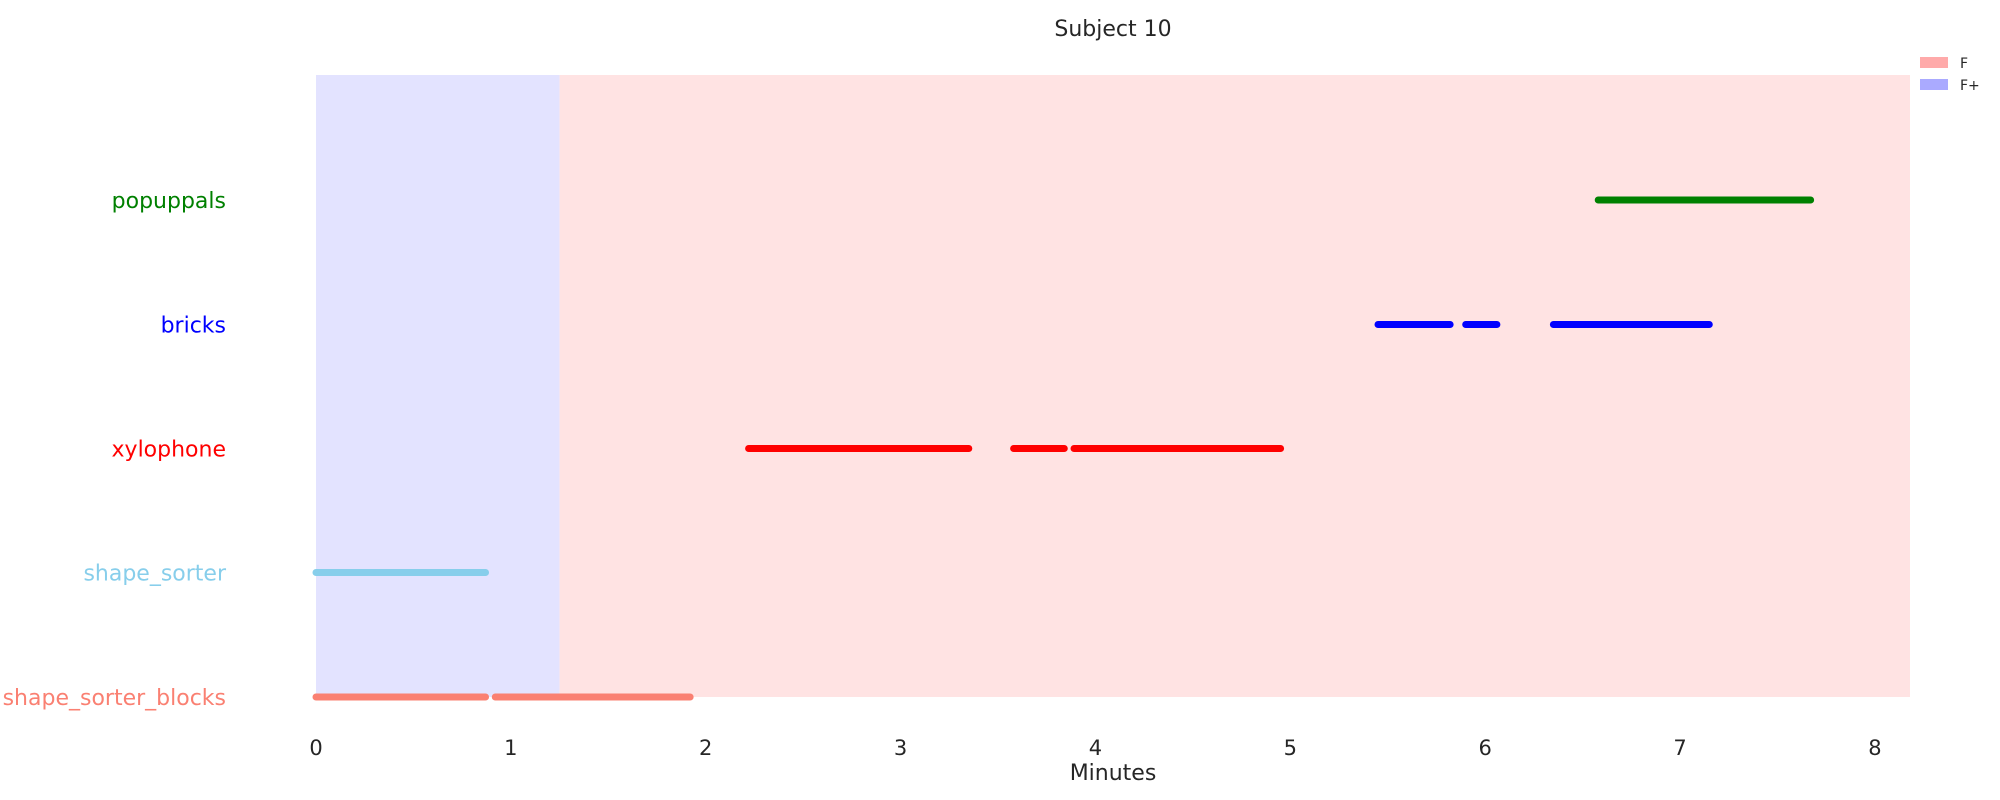 This screenshot has height=800, width=2000. What do you see at coordinates (510, 748) in the screenshot?
I see `x-tick-label-1: 1` at bounding box center [510, 748].